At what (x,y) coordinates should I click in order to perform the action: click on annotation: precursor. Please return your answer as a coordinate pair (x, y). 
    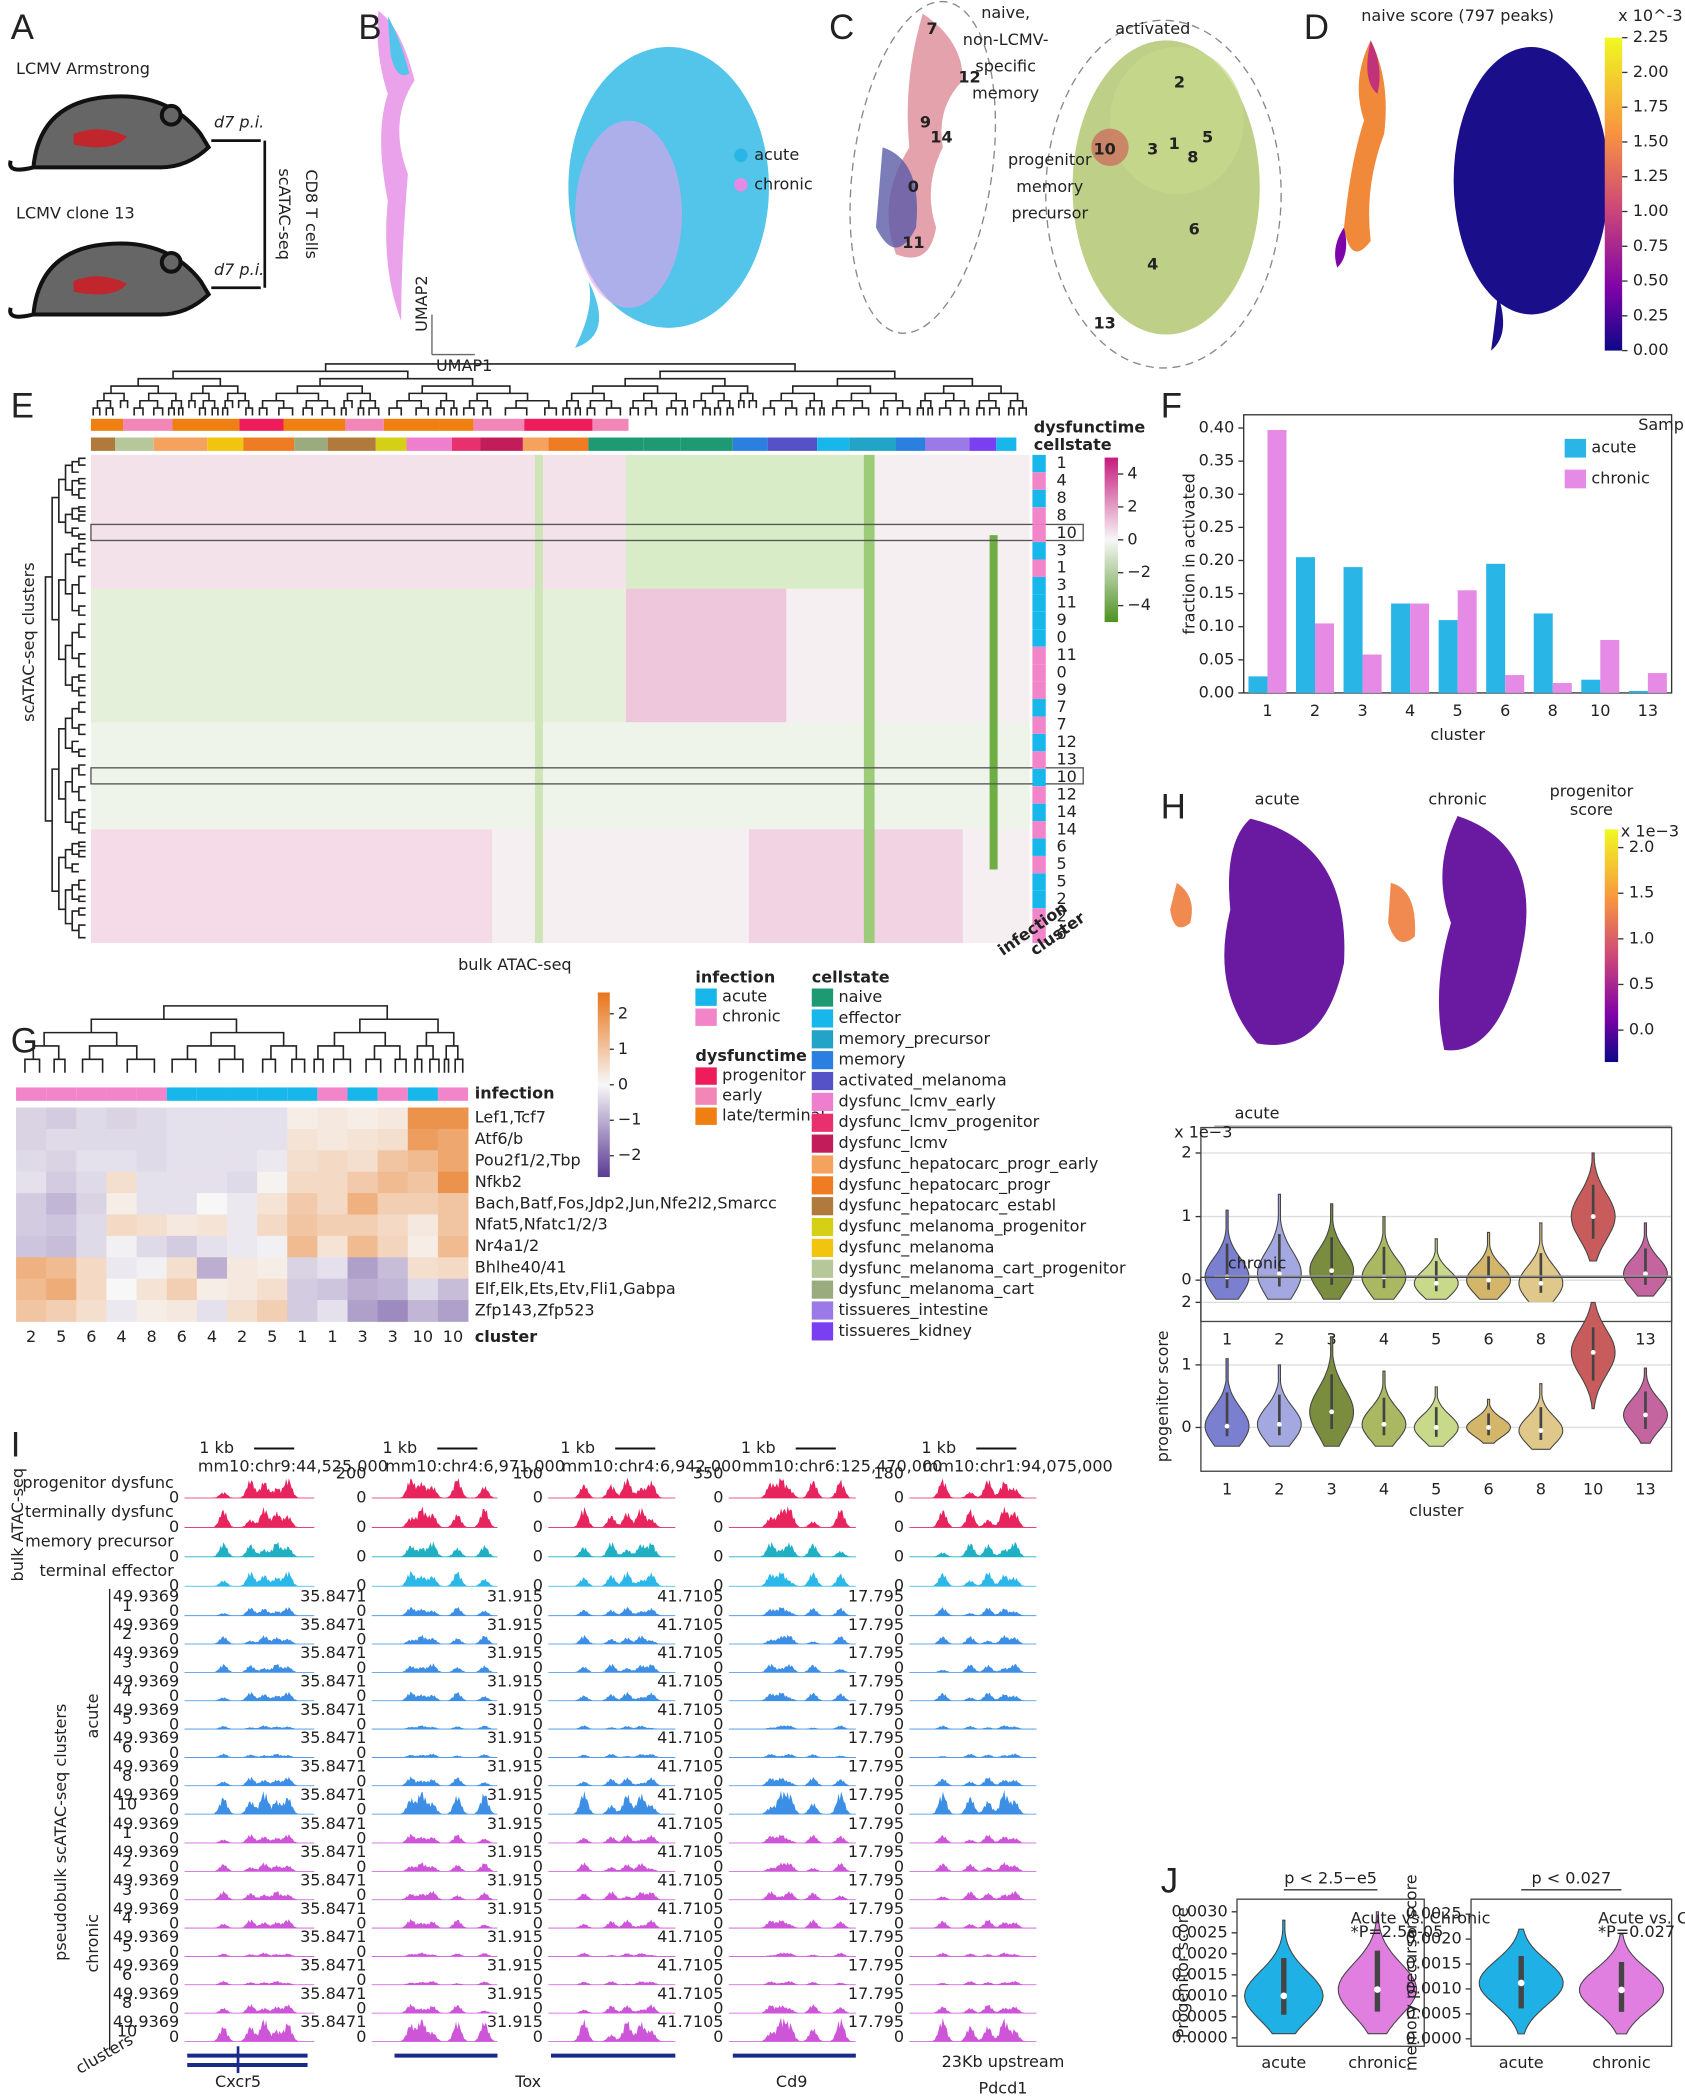
    Looking at the image, I should click on (1049, 213).